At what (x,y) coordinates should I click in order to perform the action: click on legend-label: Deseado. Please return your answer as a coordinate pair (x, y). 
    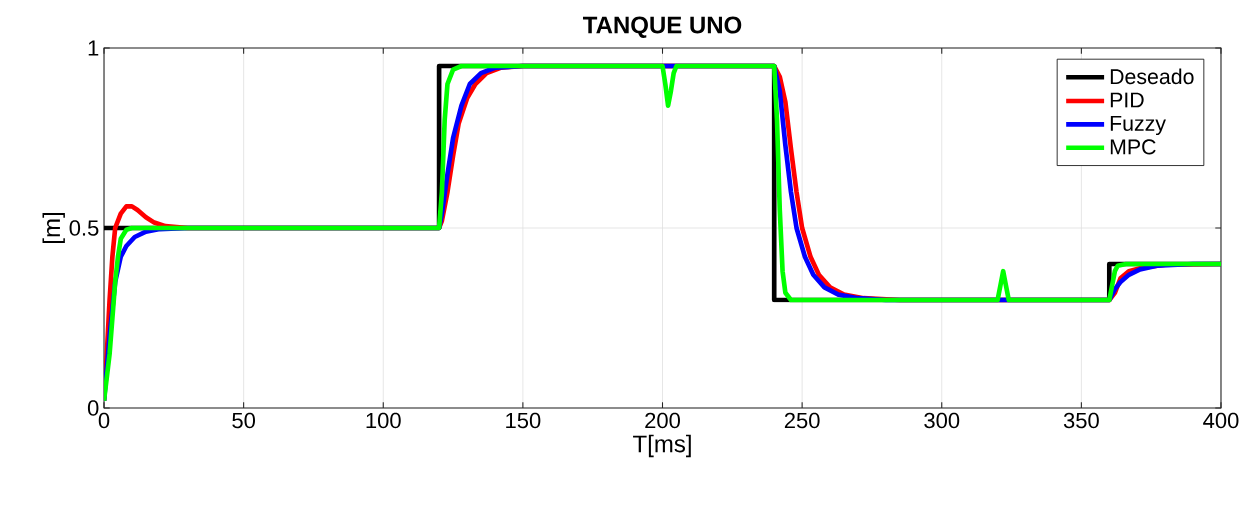
    Looking at the image, I should click on (1152, 76).